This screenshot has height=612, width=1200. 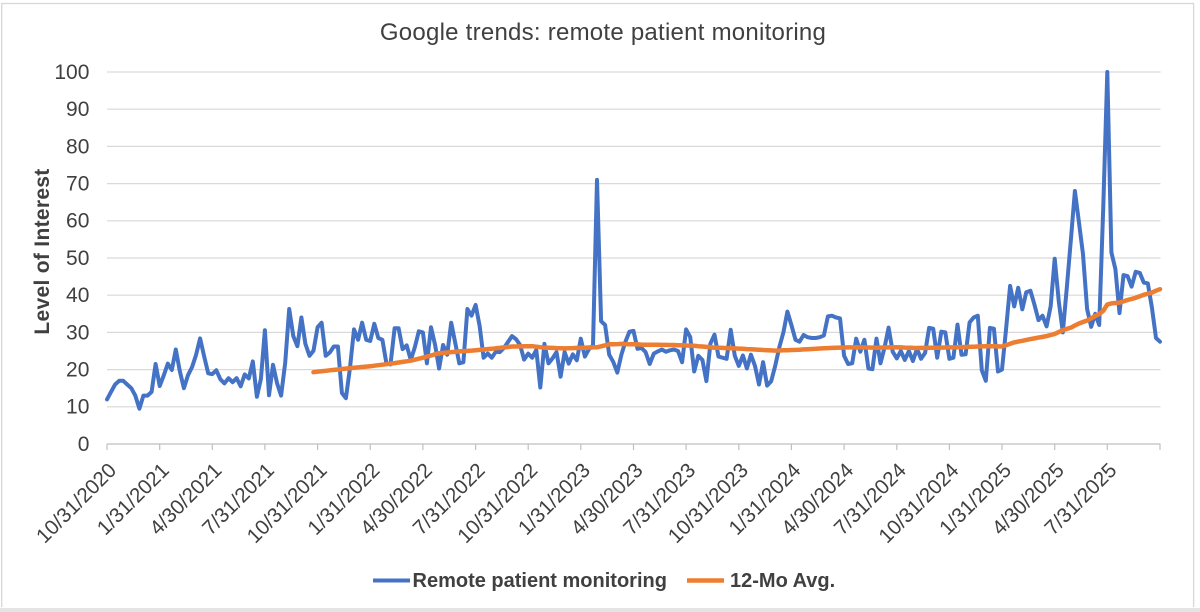 I want to click on svg-text:Google trends: remote patient: Google trends: remote patient monitoring, so click(x=603, y=32).